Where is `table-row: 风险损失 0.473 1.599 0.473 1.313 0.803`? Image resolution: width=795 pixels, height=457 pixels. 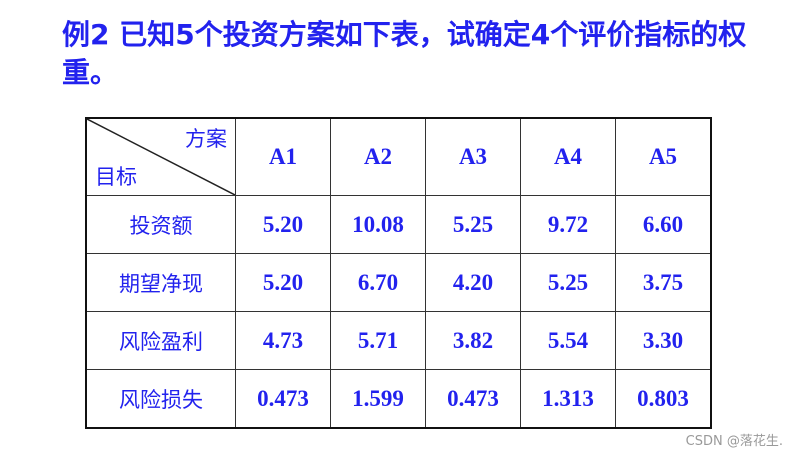 table-row: 风险损失 0.473 1.599 0.473 1.313 0.803 is located at coordinates (398, 399).